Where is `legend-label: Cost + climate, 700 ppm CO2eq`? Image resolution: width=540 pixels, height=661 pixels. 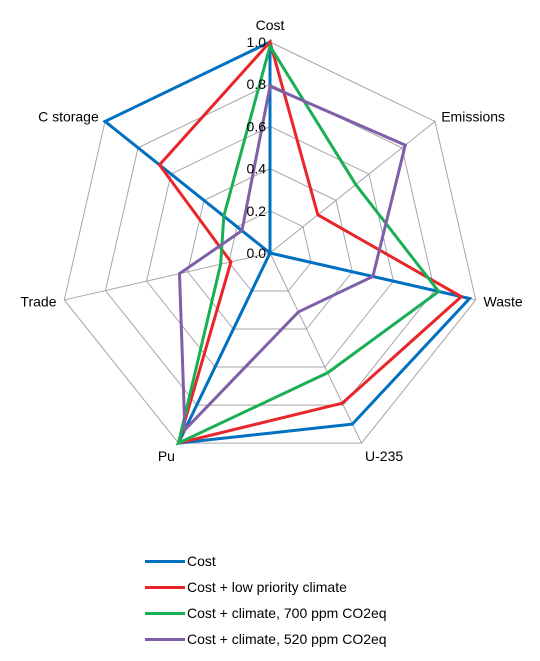
legend-label: Cost + climate, 700 ppm CO2eq is located at coordinates (287, 613).